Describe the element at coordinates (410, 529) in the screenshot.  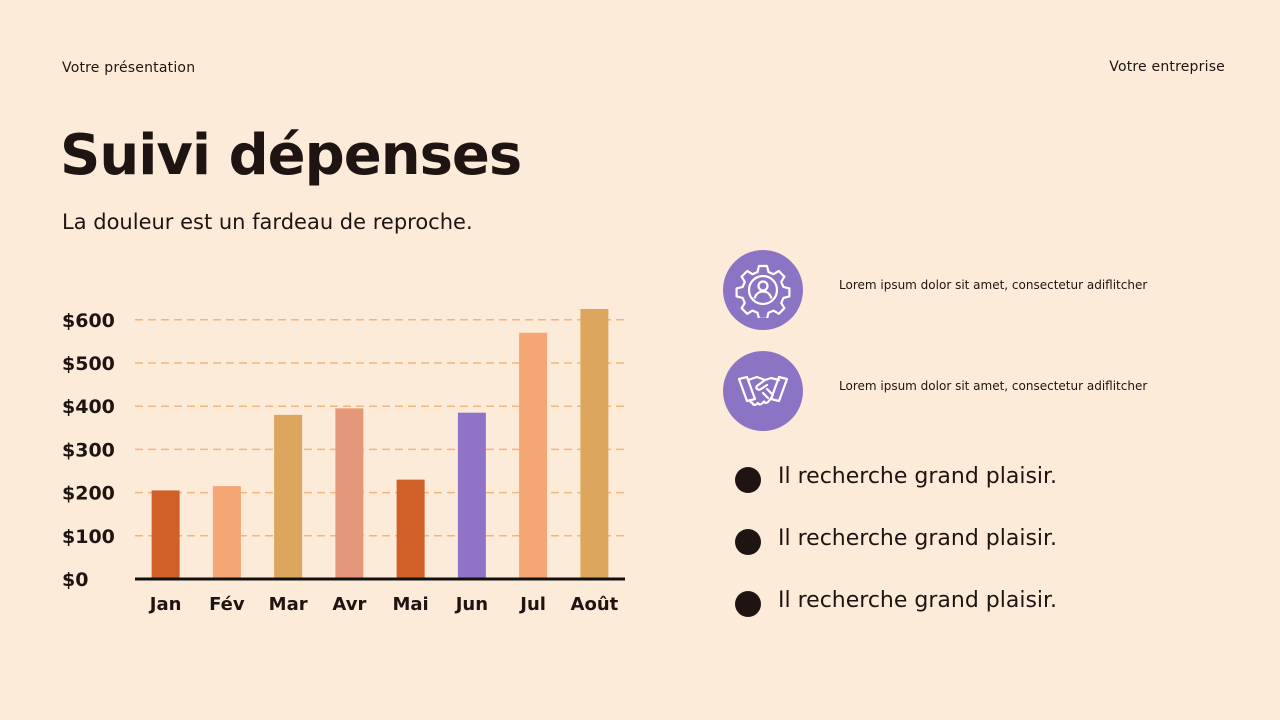
I see `bar-mai` at that location.